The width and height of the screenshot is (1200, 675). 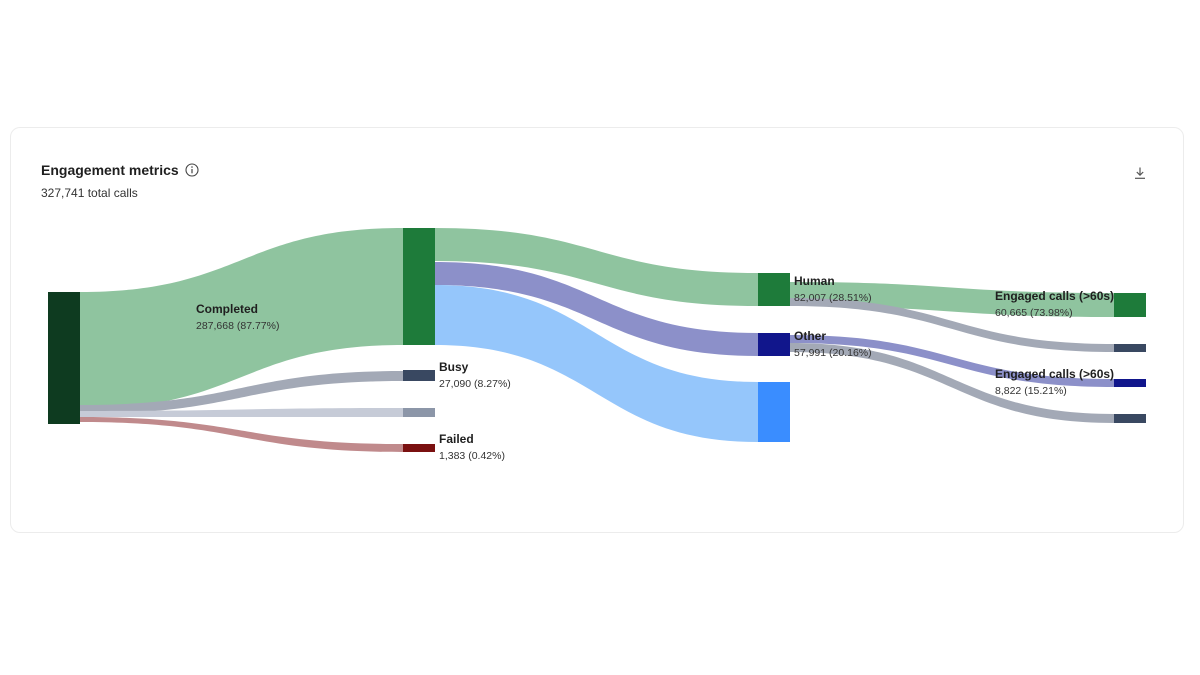 I want to click on sankey-node-other_short, so click(x=1130, y=418).